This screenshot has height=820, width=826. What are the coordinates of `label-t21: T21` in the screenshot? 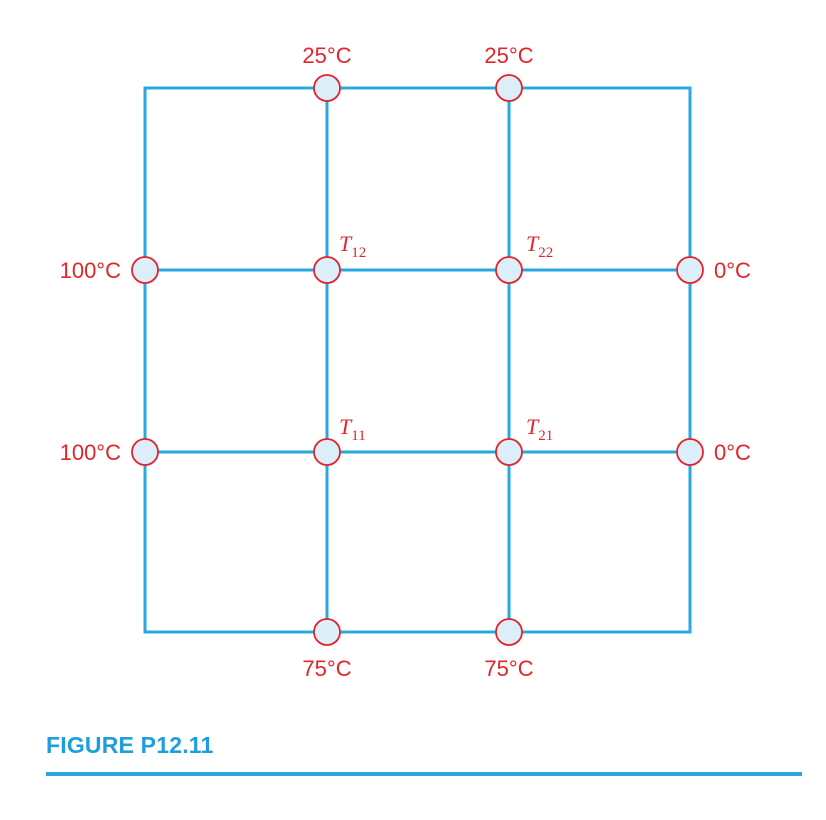 It's located at (539, 429).